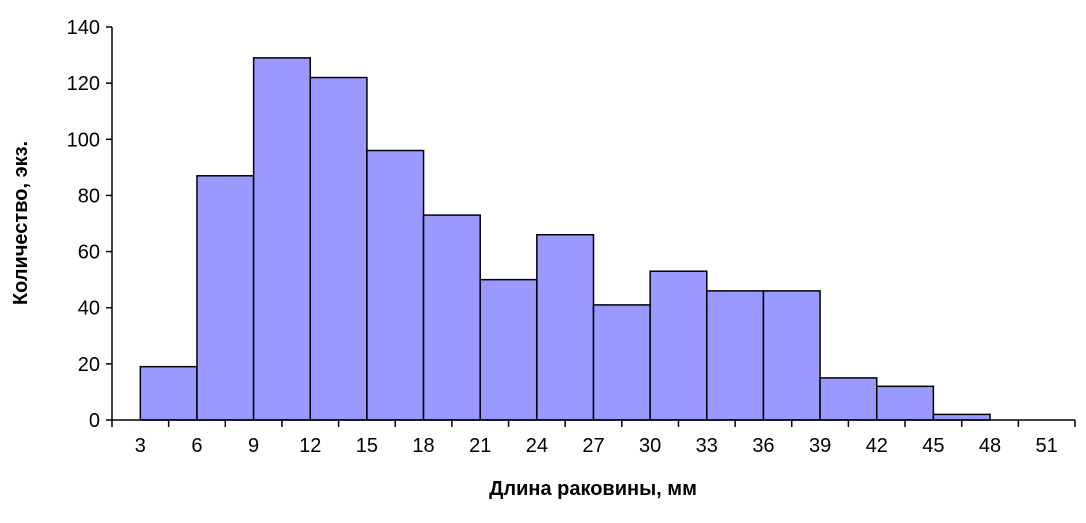  Describe the element at coordinates (877, 446) in the screenshot. I see `x-tick-label: 42` at that location.